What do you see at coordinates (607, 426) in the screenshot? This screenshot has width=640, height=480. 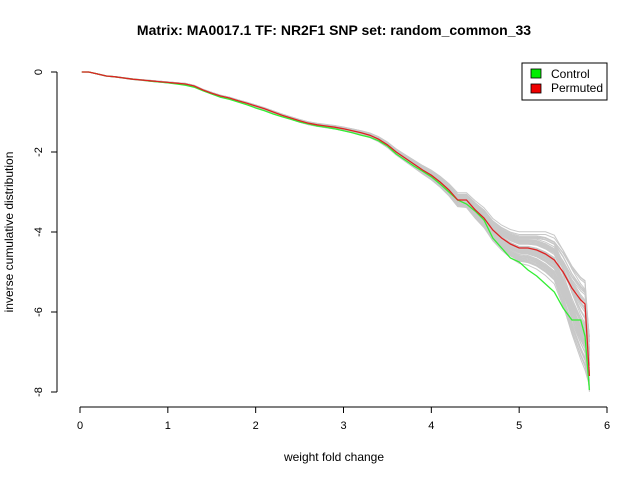 I see `x-tick-label: 6` at bounding box center [607, 426].